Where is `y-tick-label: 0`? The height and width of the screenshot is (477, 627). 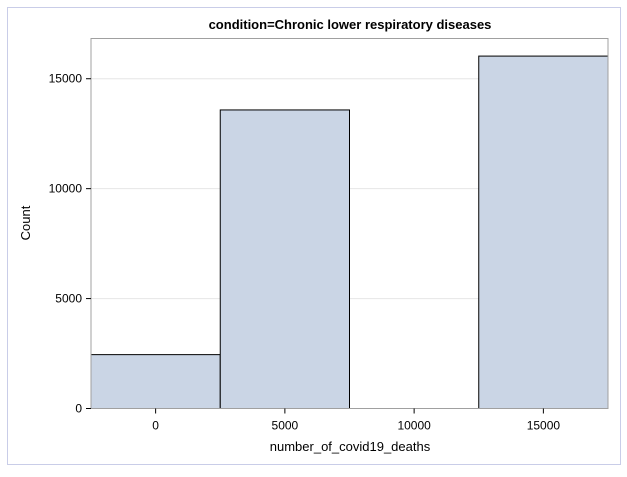
y-tick-label: 0 is located at coordinates (78, 409).